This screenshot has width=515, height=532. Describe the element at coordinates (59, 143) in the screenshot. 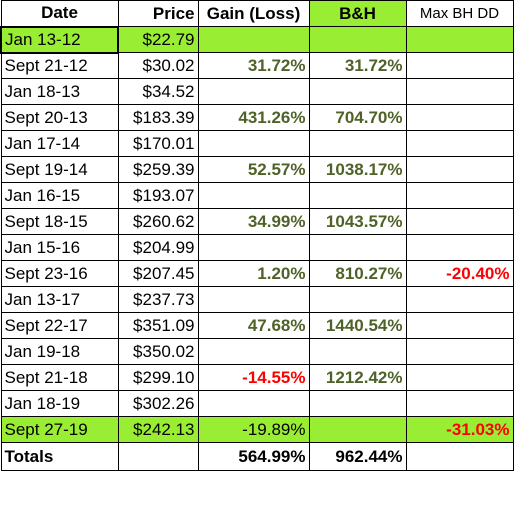

I see `date-cell: Jan 17-14` at that location.